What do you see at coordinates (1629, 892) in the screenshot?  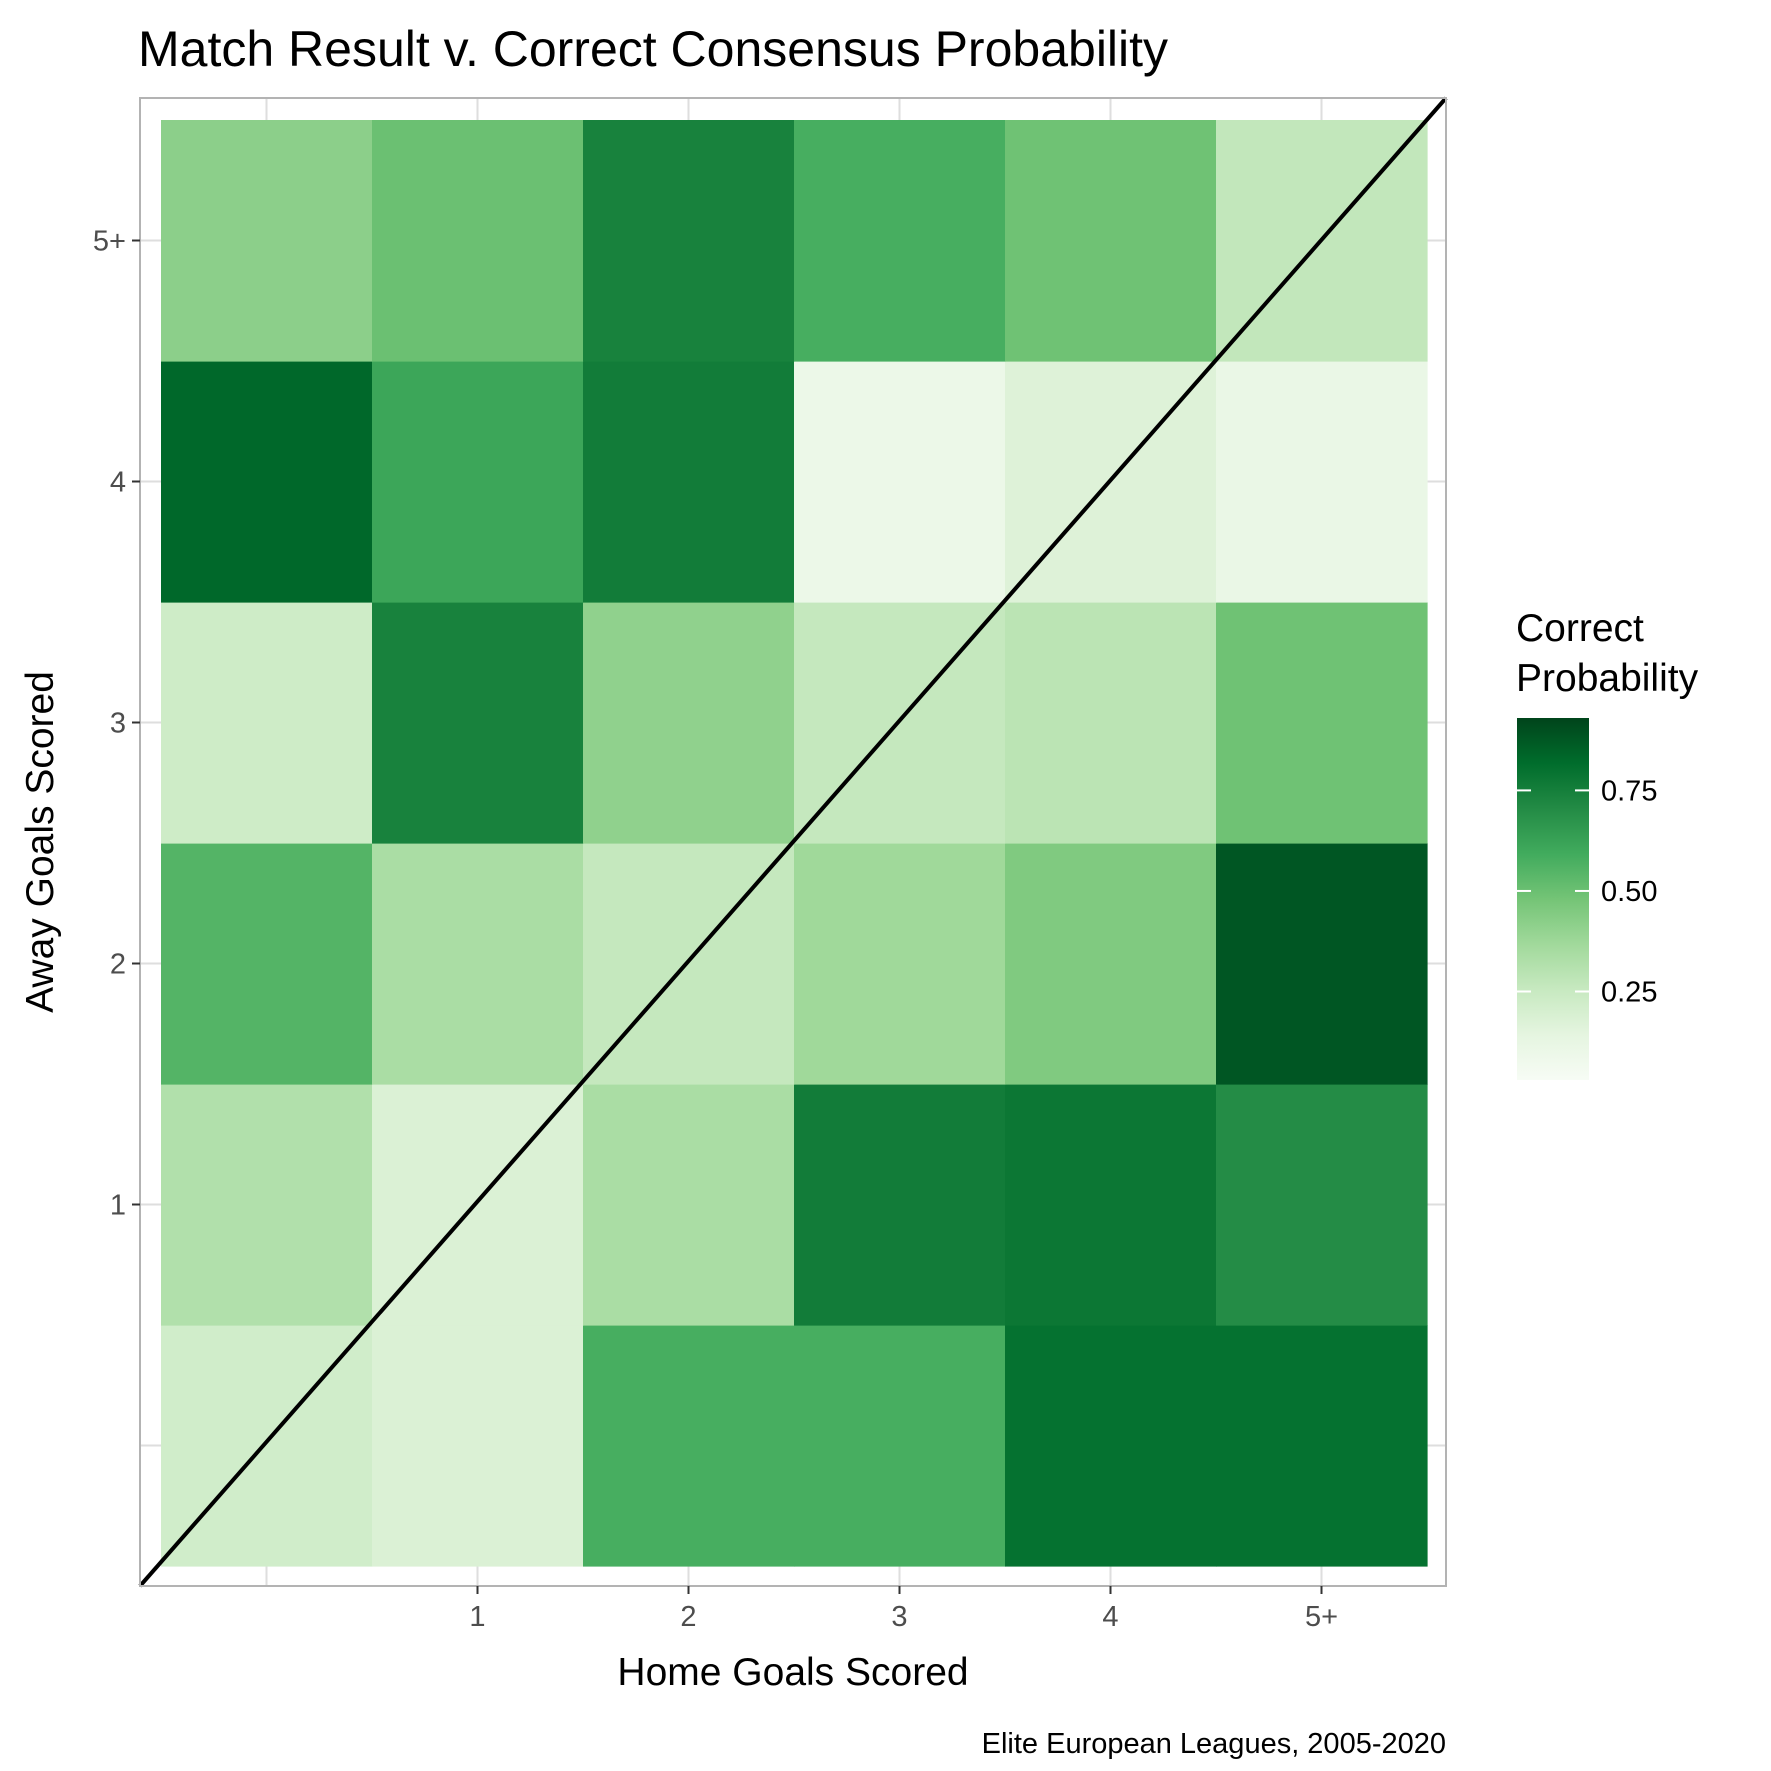 I see `legend-tick-label: 0.50` at bounding box center [1629, 892].